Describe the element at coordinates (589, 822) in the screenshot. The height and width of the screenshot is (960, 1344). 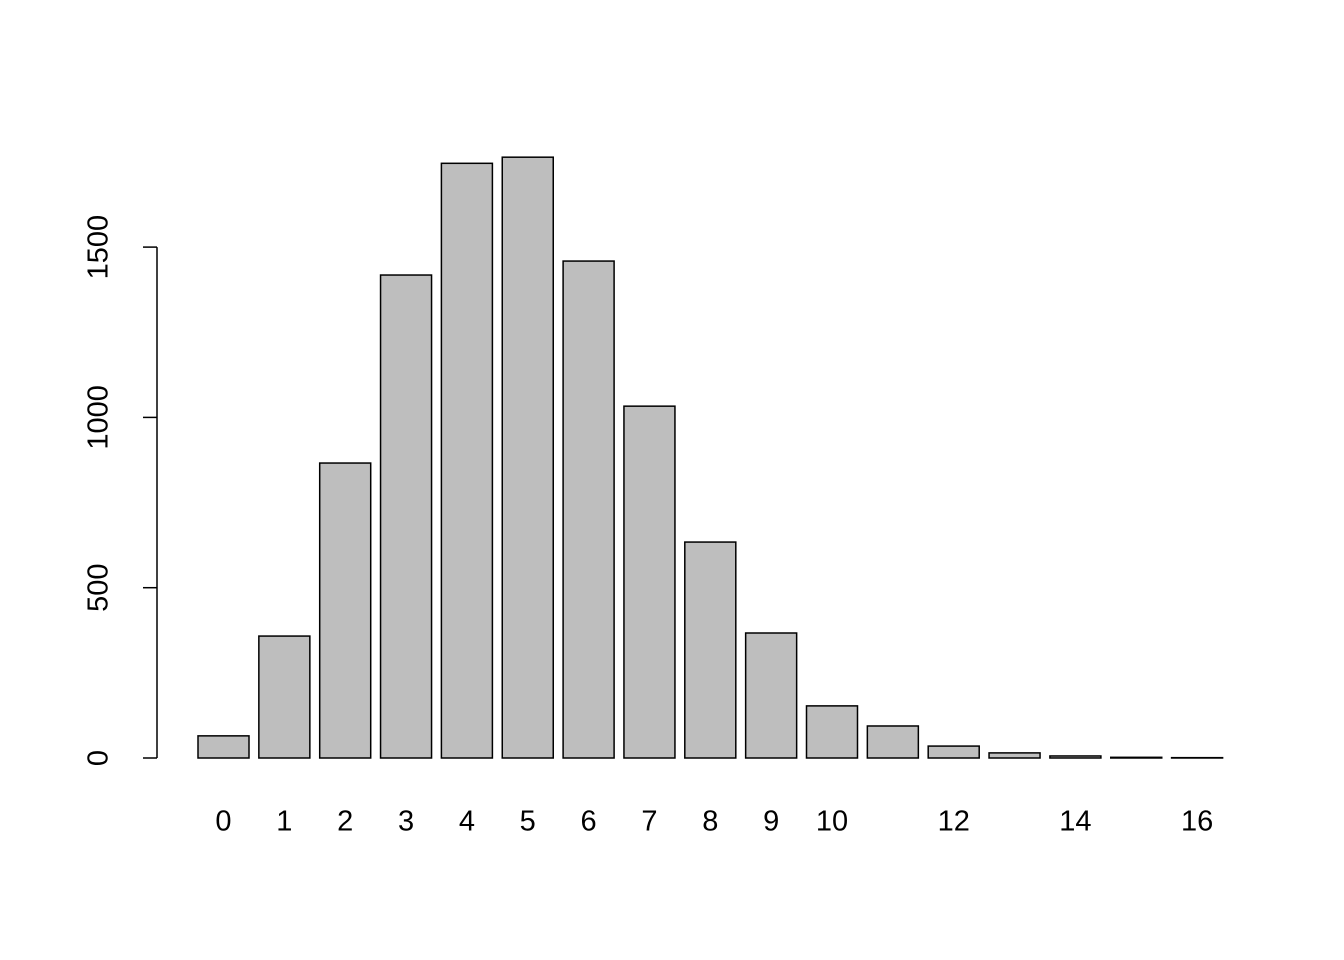
I see `x-tick-label: 6` at that location.